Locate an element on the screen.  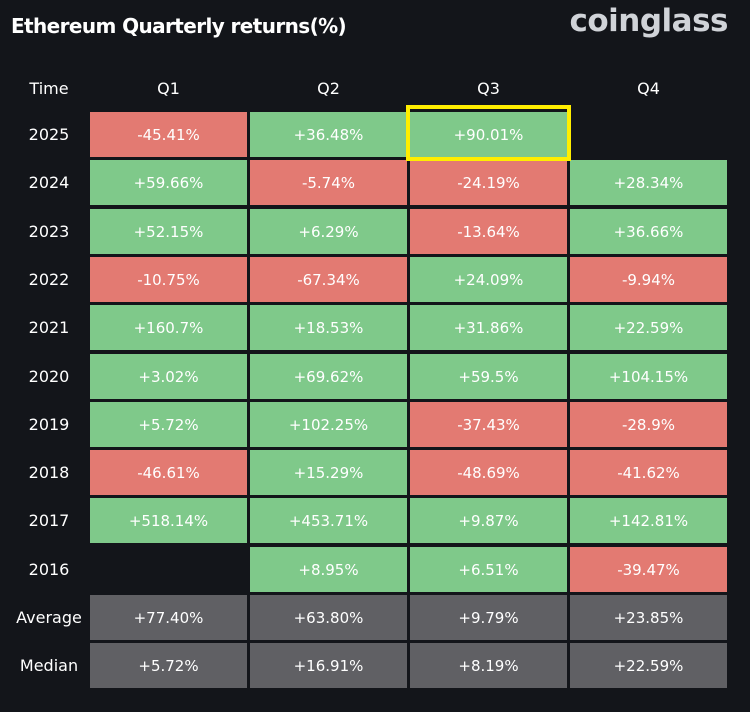
column-header-q3: Q3 is located at coordinates (488, 88).